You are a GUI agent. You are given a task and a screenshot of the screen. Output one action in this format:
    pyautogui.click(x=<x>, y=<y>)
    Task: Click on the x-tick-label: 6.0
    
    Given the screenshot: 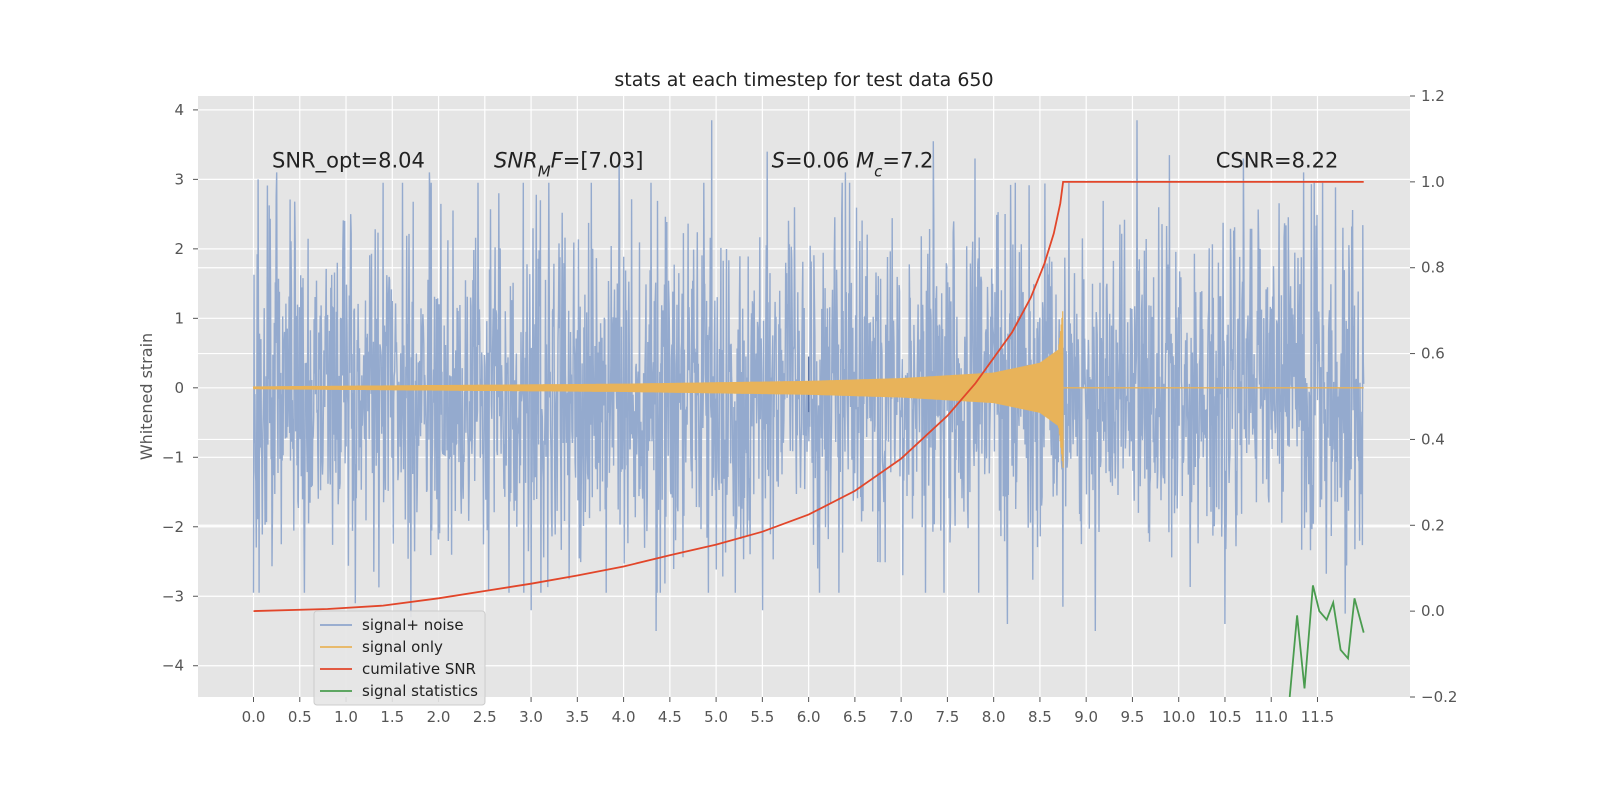 What is the action you would take?
    pyautogui.click(x=809, y=717)
    